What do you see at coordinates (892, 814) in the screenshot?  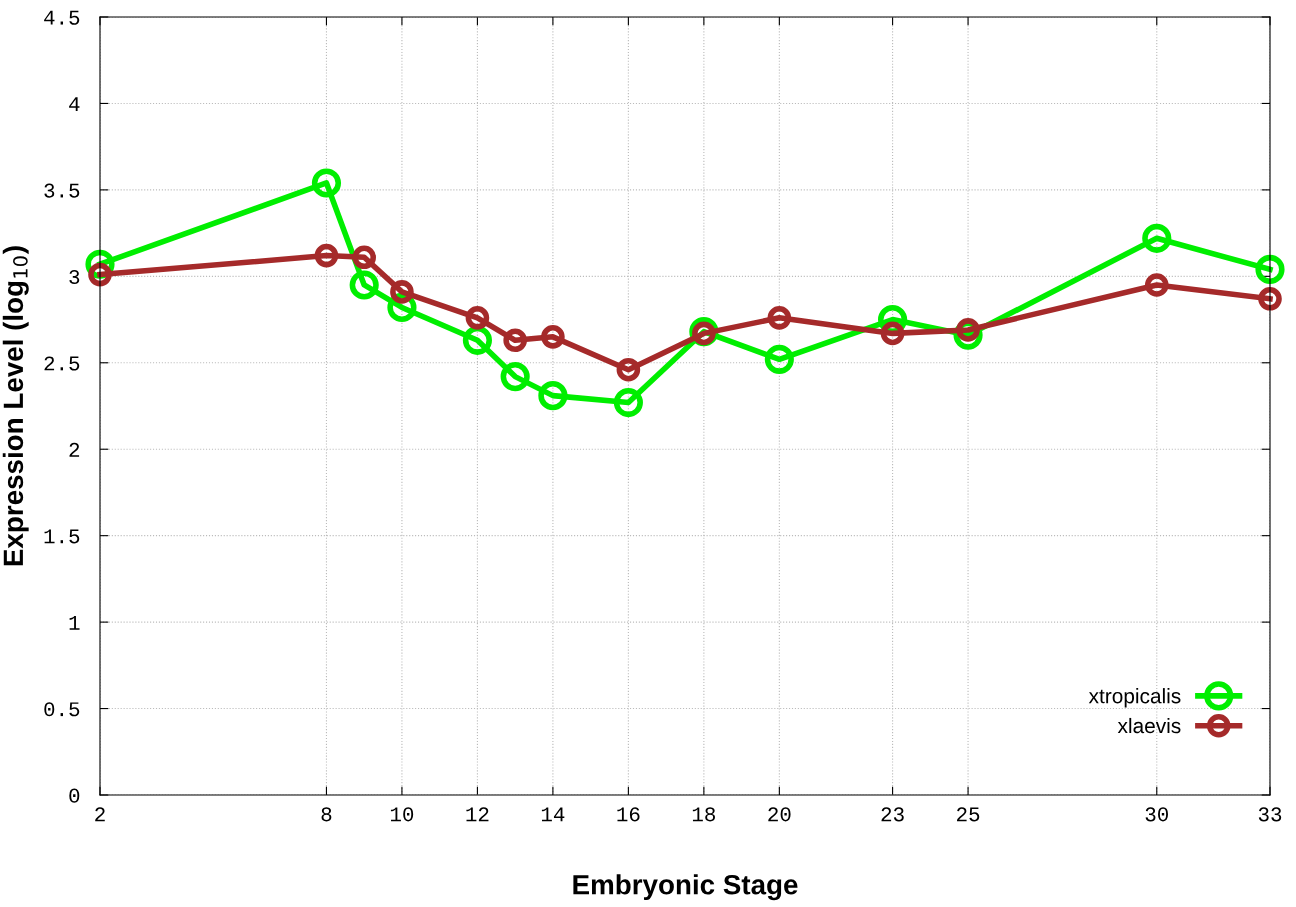 I see `x-tick-label: 23` at bounding box center [892, 814].